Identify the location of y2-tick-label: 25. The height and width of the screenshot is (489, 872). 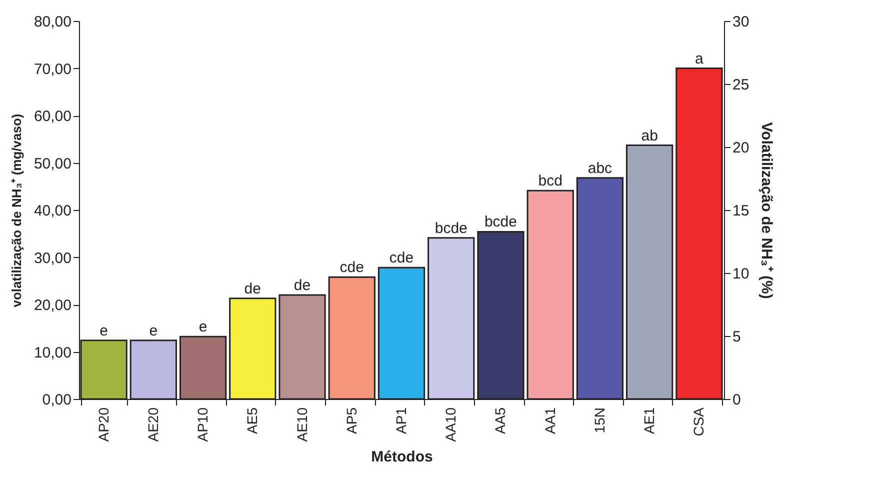
(741, 85).